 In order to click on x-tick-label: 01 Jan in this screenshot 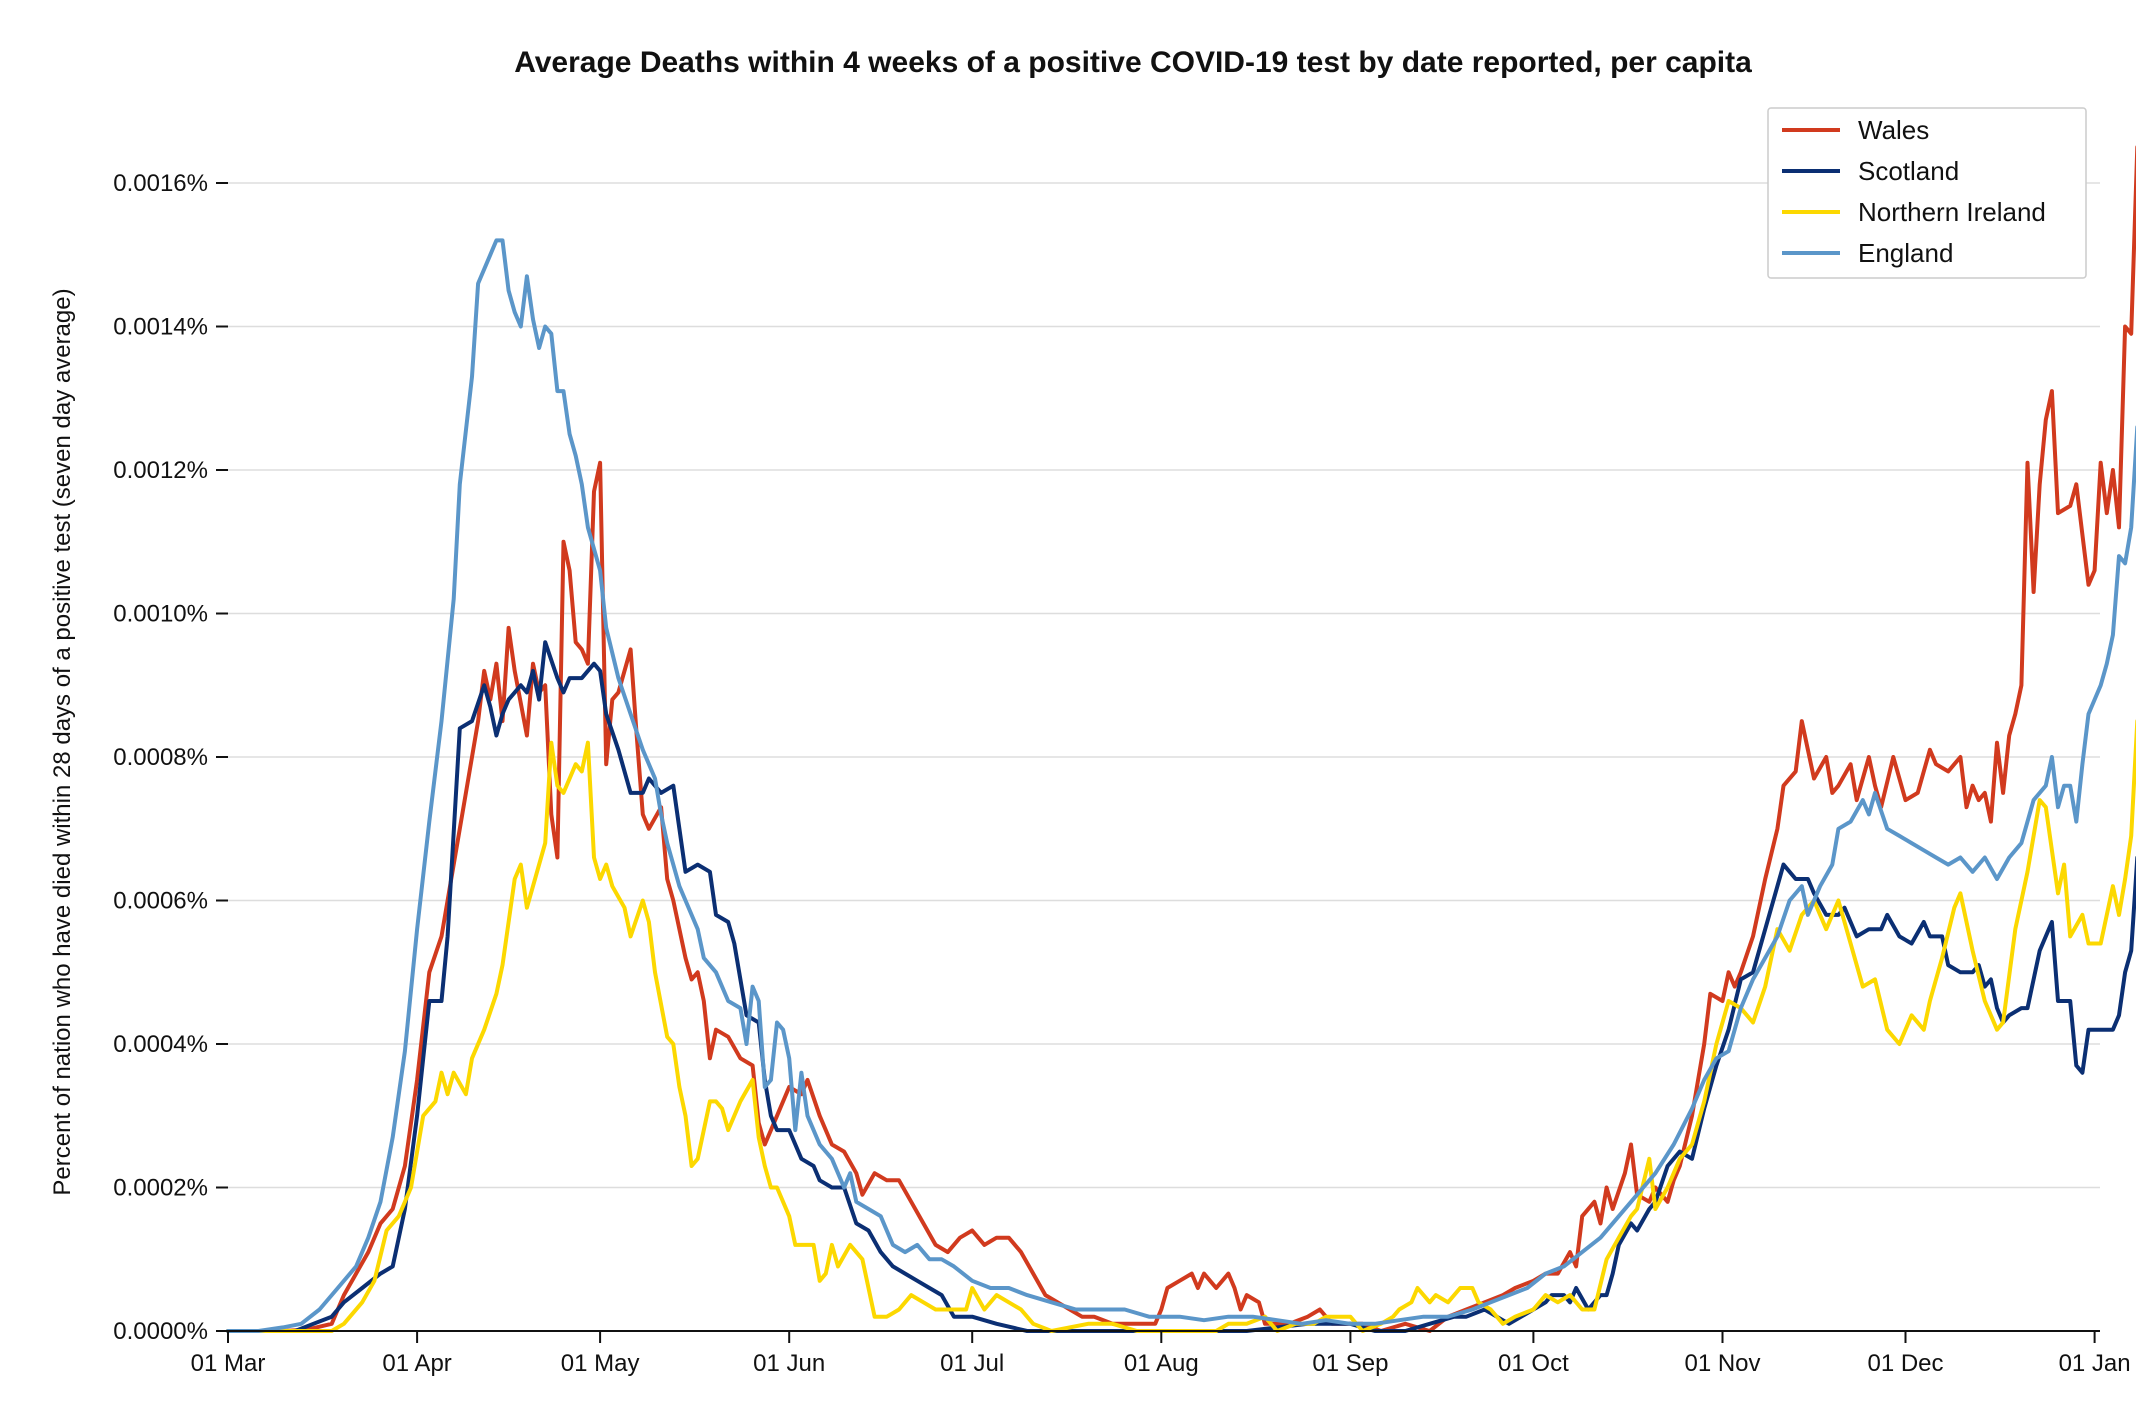, I will do `click(2095, 1363)`.